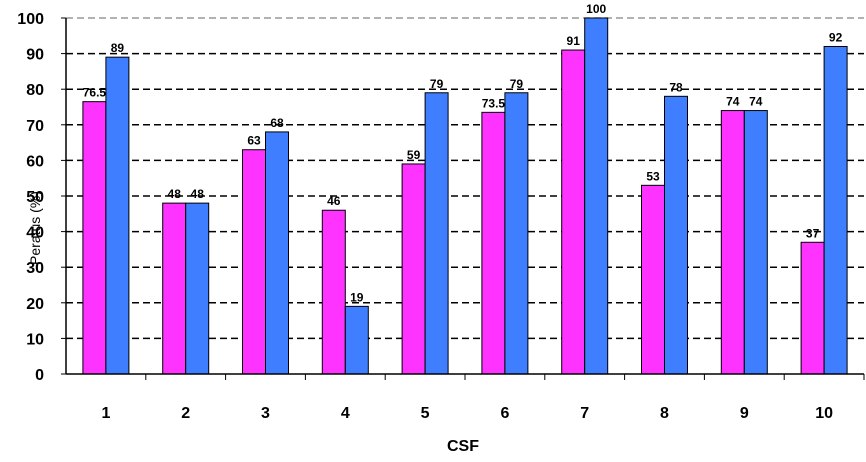 The width and height of the screenshot is (866, 462). Describe the element at coordinates (584, 413) in the screenshot. I see `x-tick-label: 7` at that location.